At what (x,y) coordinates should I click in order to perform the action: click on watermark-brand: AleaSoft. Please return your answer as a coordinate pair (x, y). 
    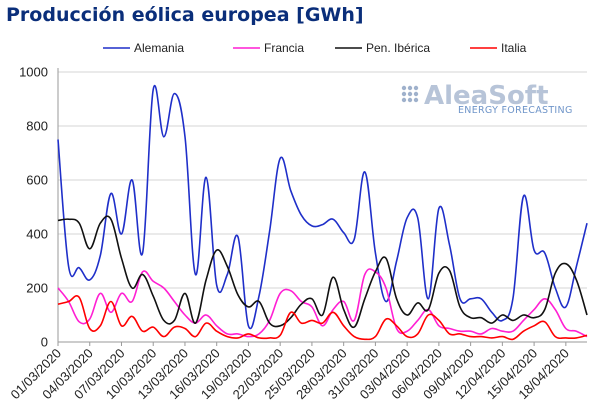
    Looking at the image, I should click on (486, 96).